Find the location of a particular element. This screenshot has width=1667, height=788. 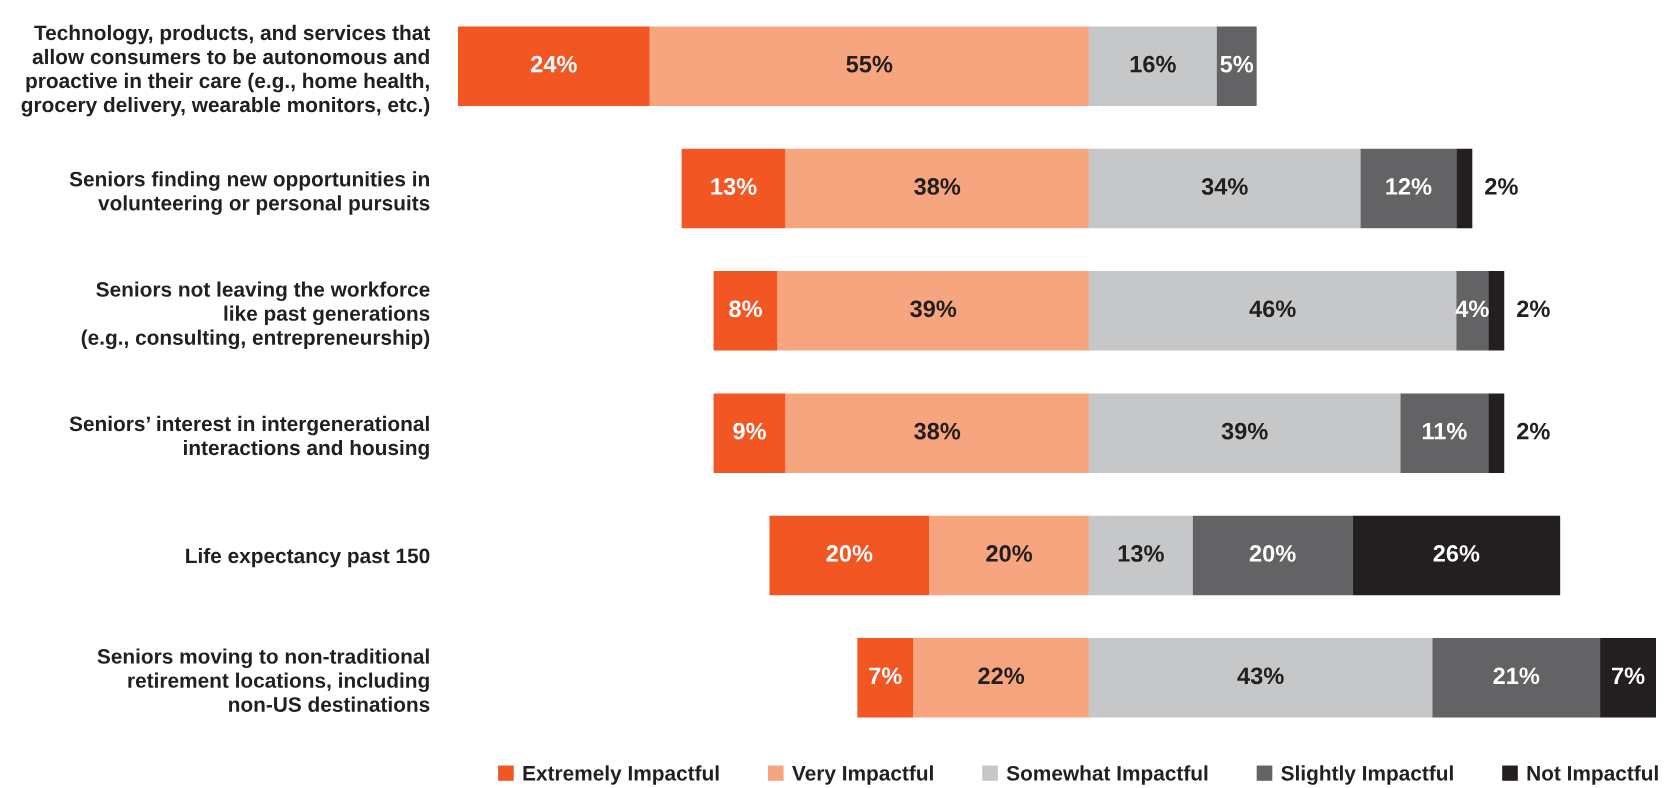

data-label: 16% is located at coordinates (1153, 64).